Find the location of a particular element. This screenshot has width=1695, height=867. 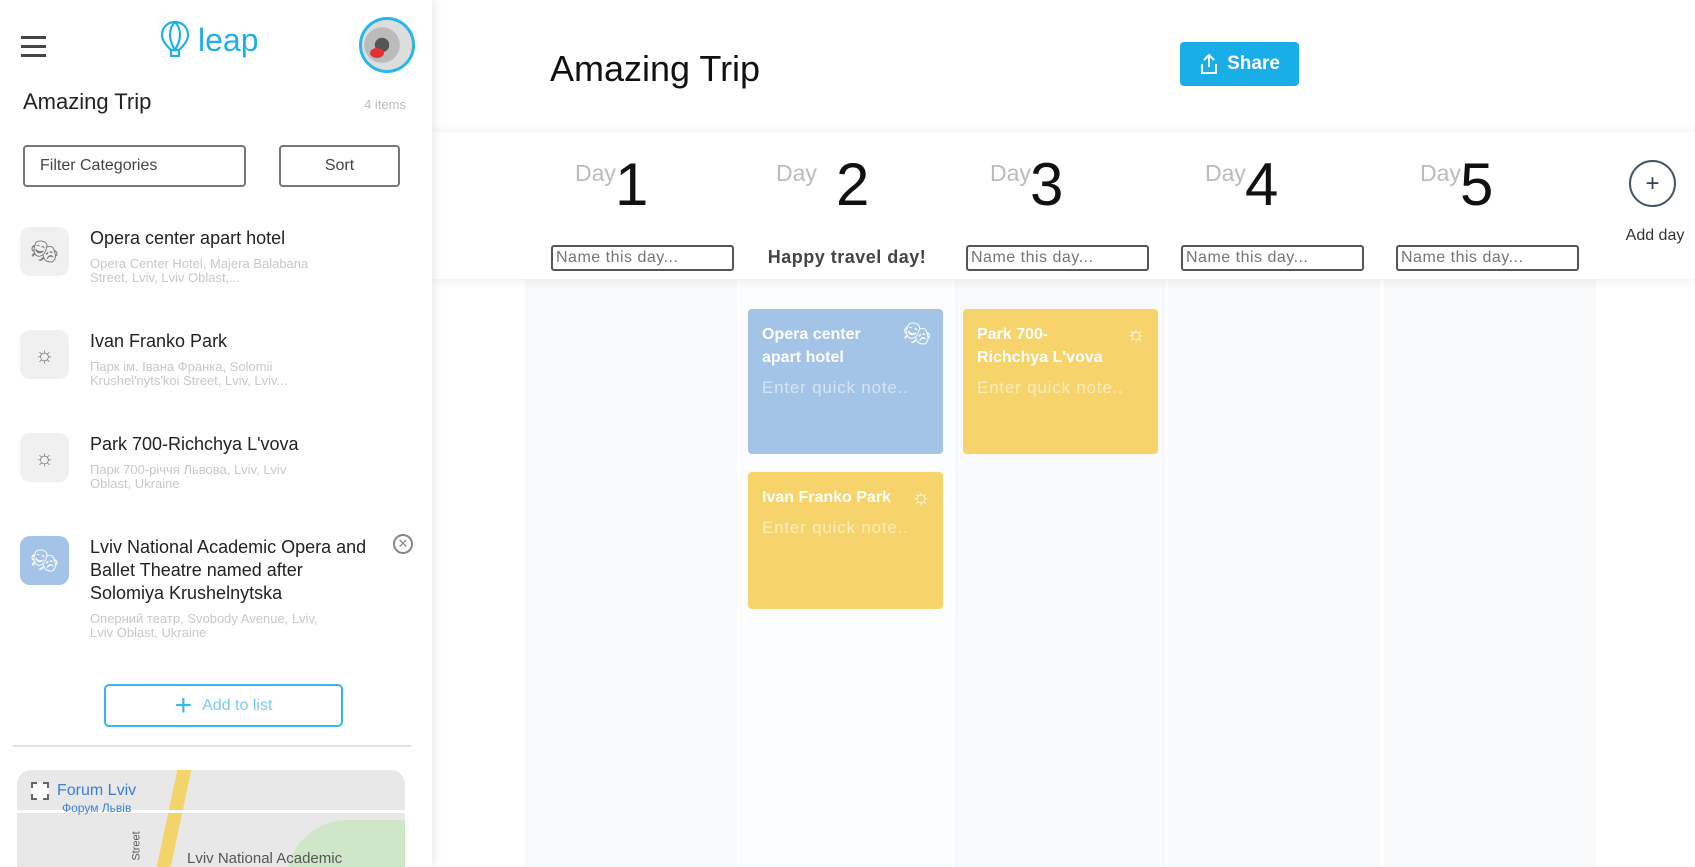

fullscreen-icon is located at coordinates (40, 791).